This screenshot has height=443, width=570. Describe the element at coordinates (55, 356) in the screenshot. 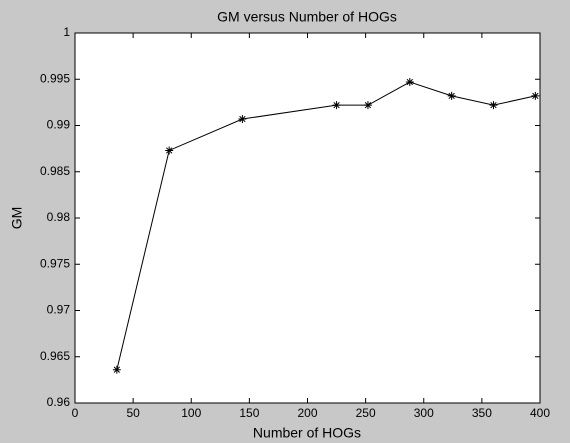

I see `y-tick-label: 0.965` at that location.